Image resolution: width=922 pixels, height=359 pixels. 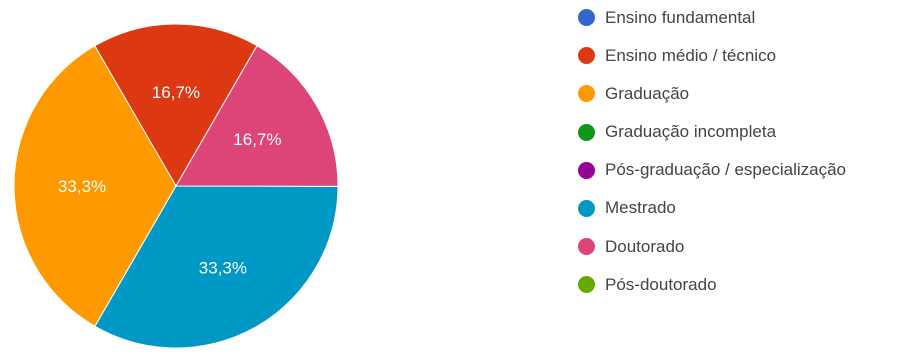 I want to click on legend-label: Pós-graduação / especialização, so click(x=725, y=170).